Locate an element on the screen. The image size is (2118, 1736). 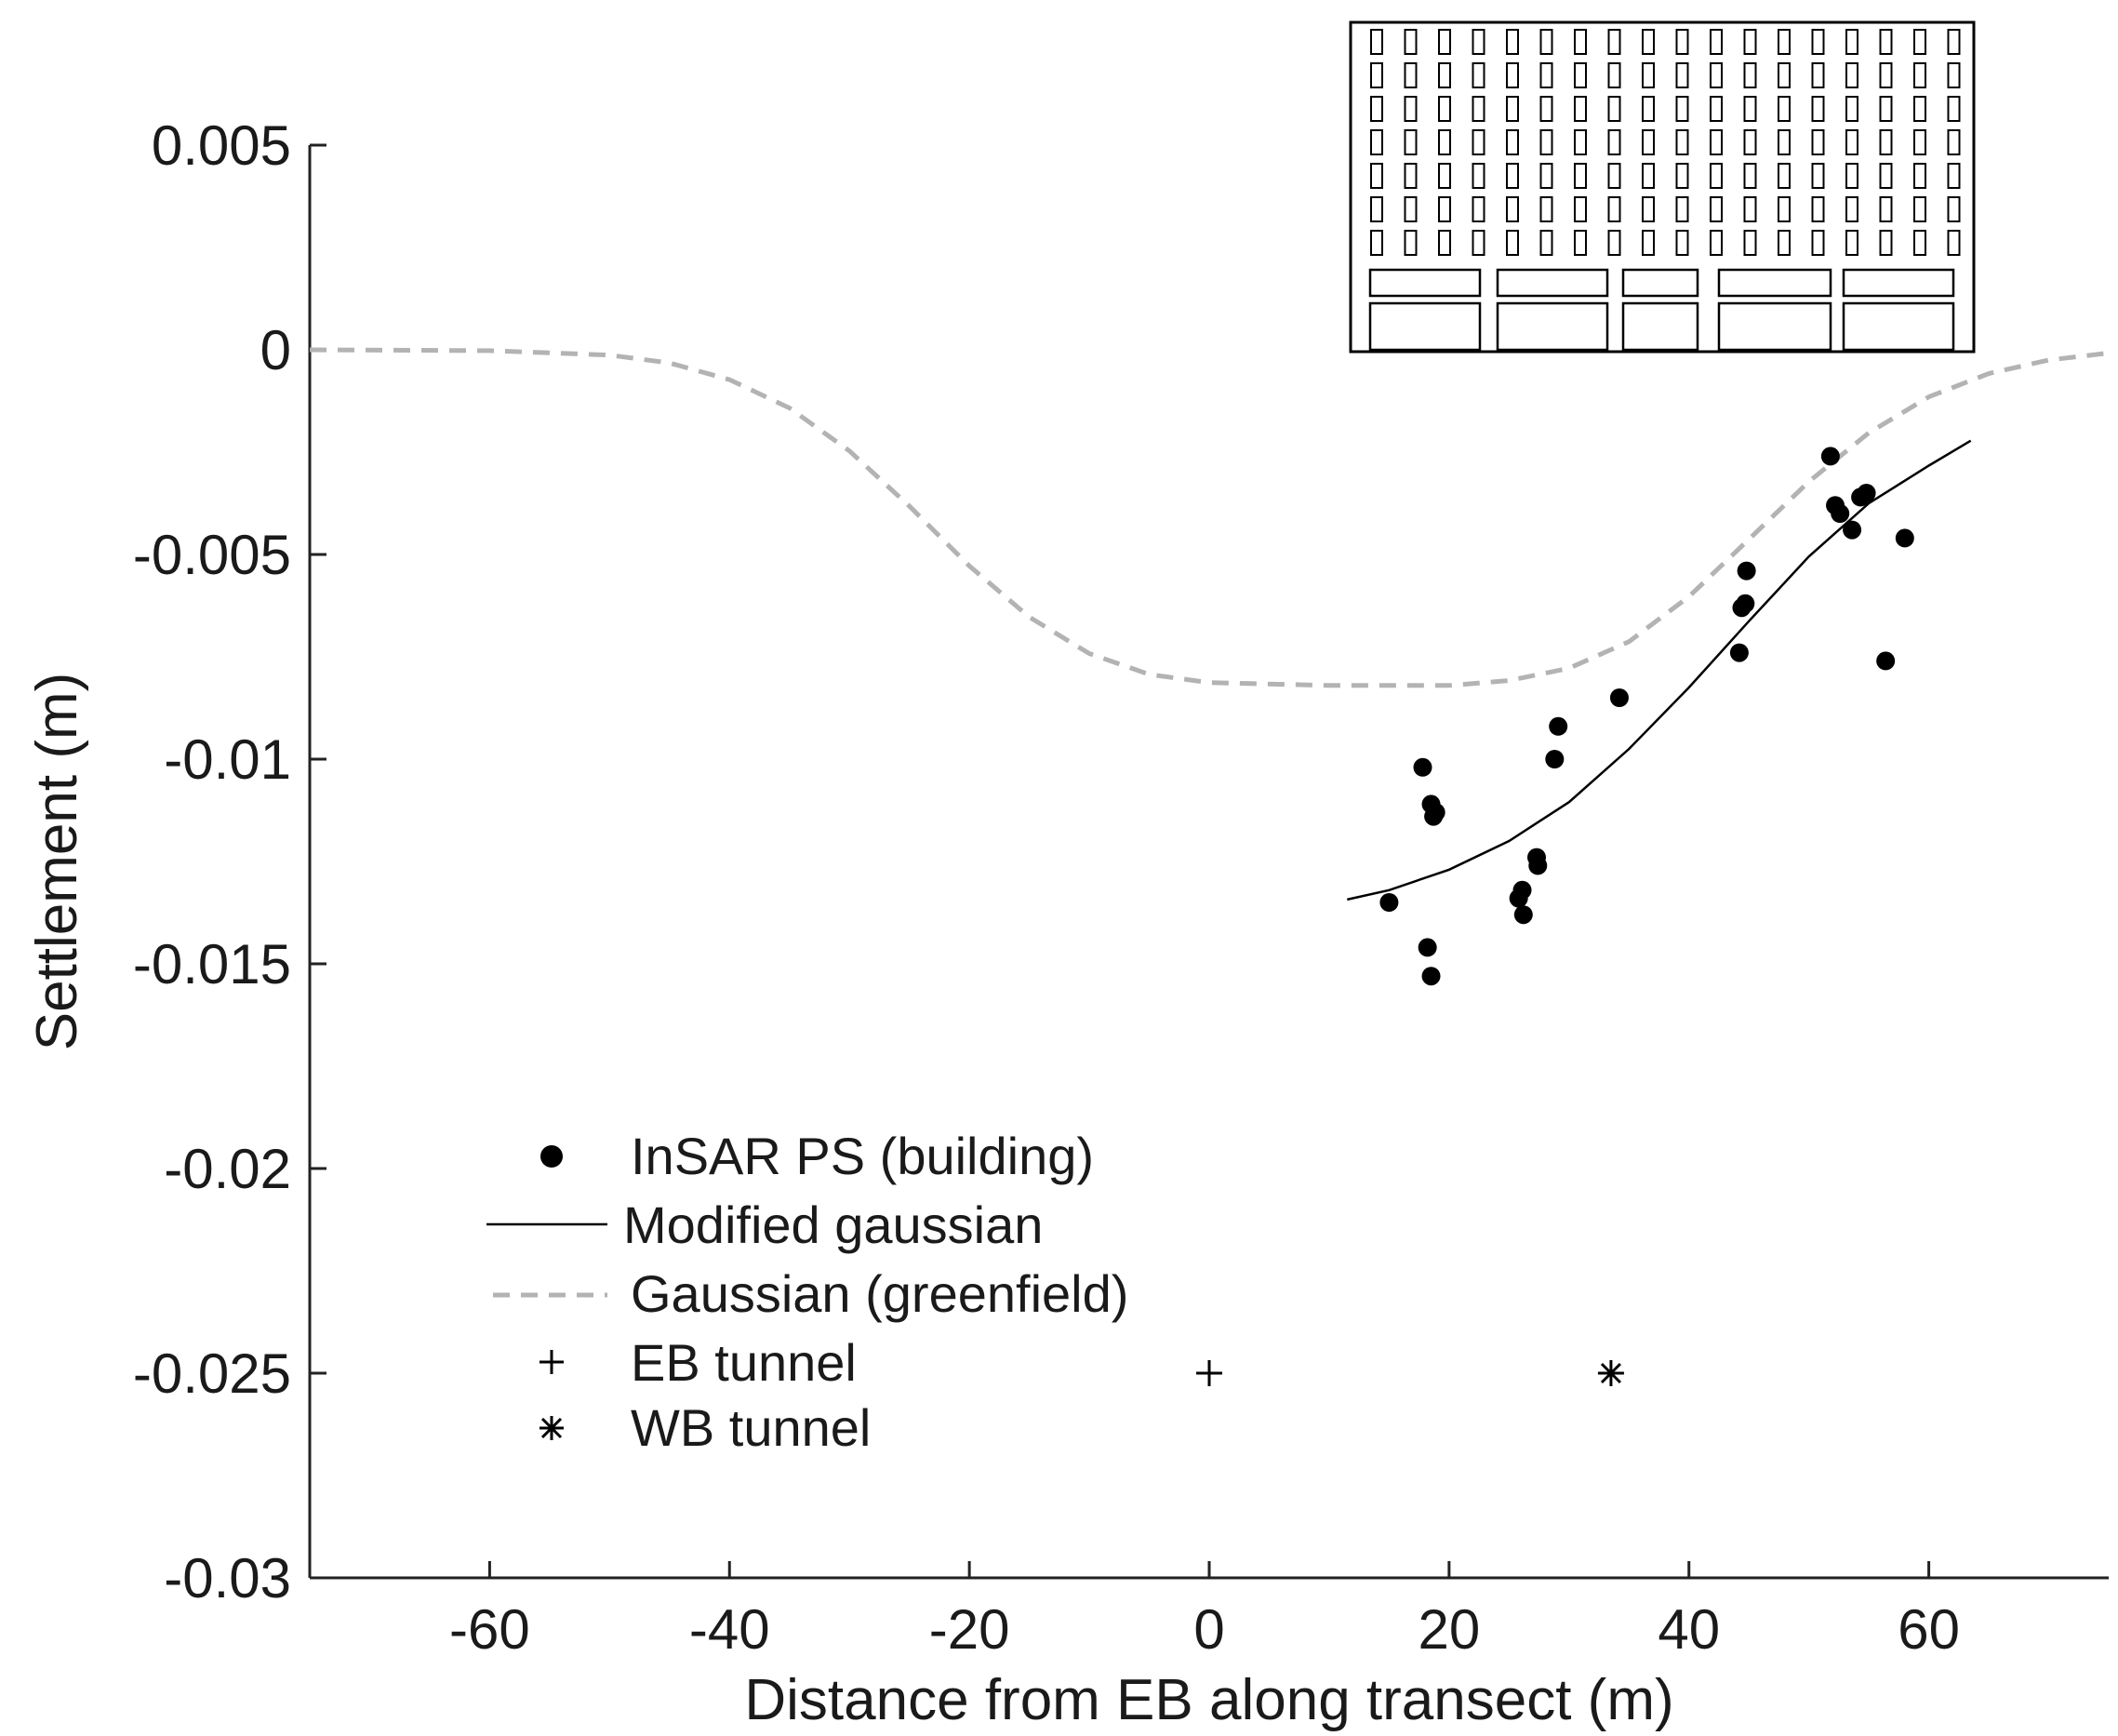
series-insar-ps is located at coordinates (1647, 717).